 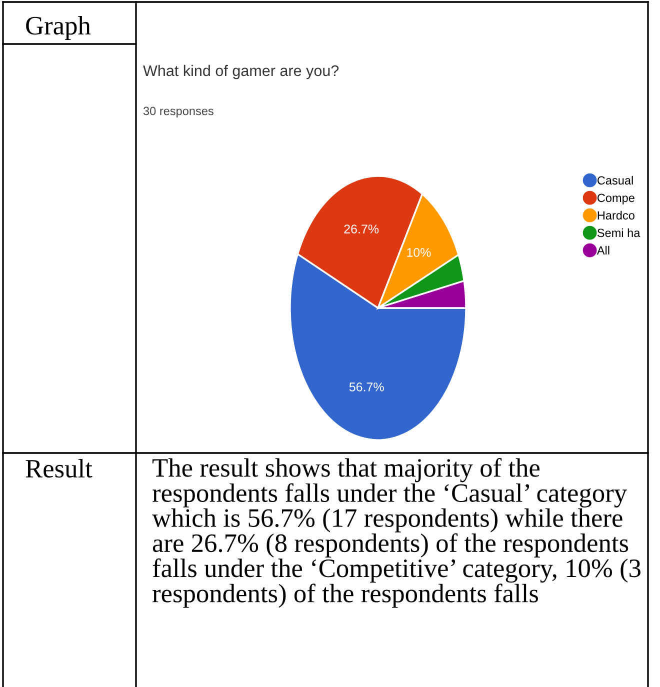 I want to click on legend-label: Hardco, so click(x=616, y=215).